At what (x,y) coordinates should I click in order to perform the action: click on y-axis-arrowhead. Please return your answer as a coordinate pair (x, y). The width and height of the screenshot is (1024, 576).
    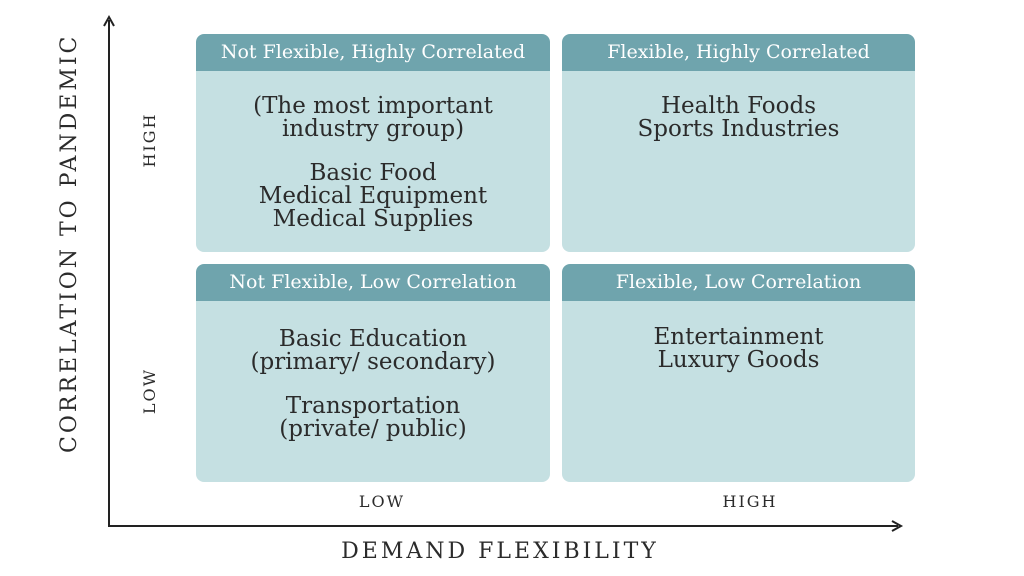
    Looking at the image, I should click on (109, 20).